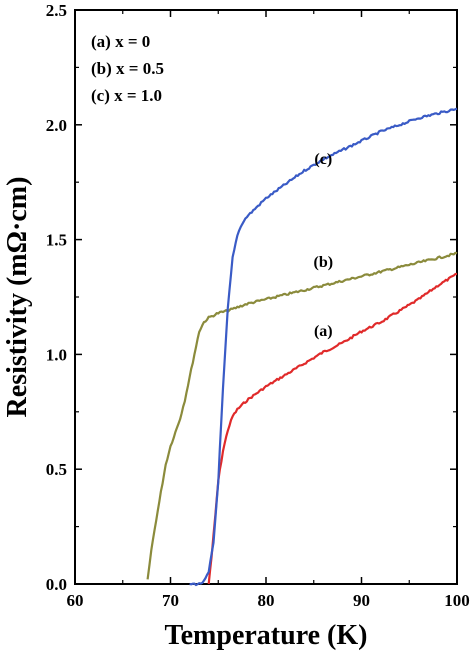 This screenshot has height=653, width=474. Describe the element at coordinates (323, 159) in the screenshot. I see `curve-label: (c)` at that location.